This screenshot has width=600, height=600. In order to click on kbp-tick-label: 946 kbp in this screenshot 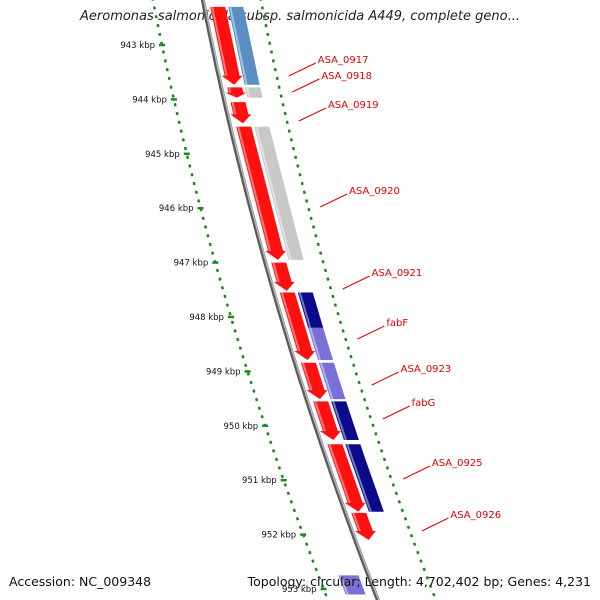, I will do `click(176, 209)`.